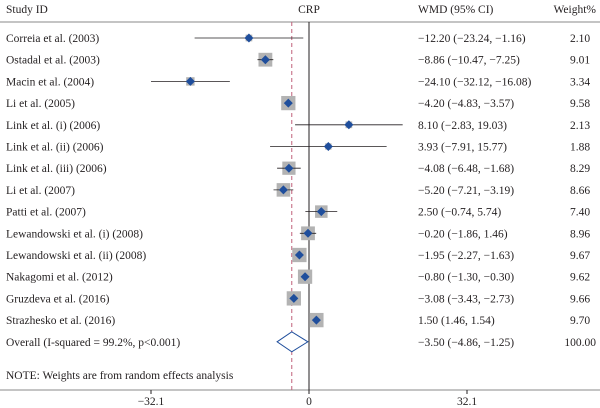 The height and width of the screenshot is (408, 600). Describe the element at coordinates (456, 10) in the screenshot. I see `header-effect: WMD (95% CI)` at that location.